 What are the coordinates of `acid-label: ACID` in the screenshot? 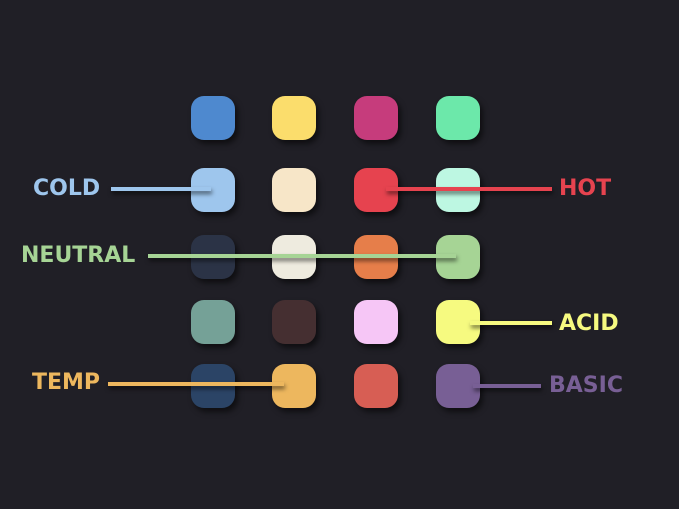 It's located at (589, 323).